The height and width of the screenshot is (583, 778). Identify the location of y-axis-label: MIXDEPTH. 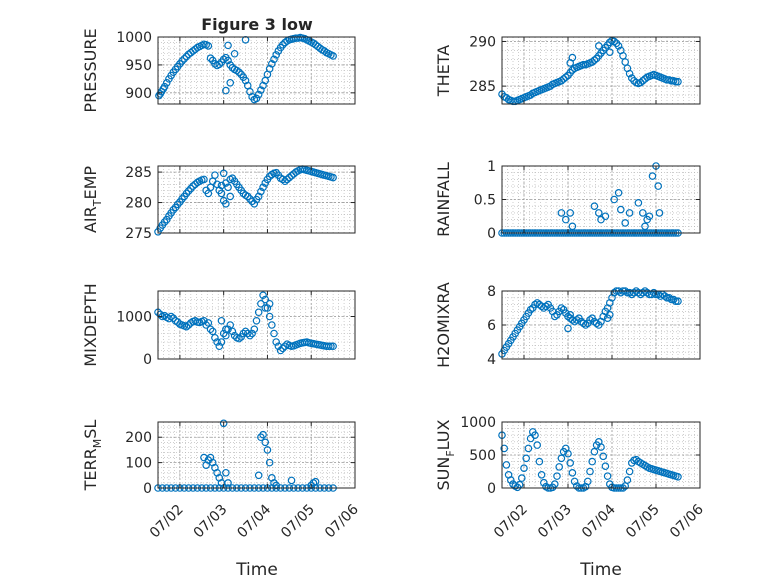
(90, 324).